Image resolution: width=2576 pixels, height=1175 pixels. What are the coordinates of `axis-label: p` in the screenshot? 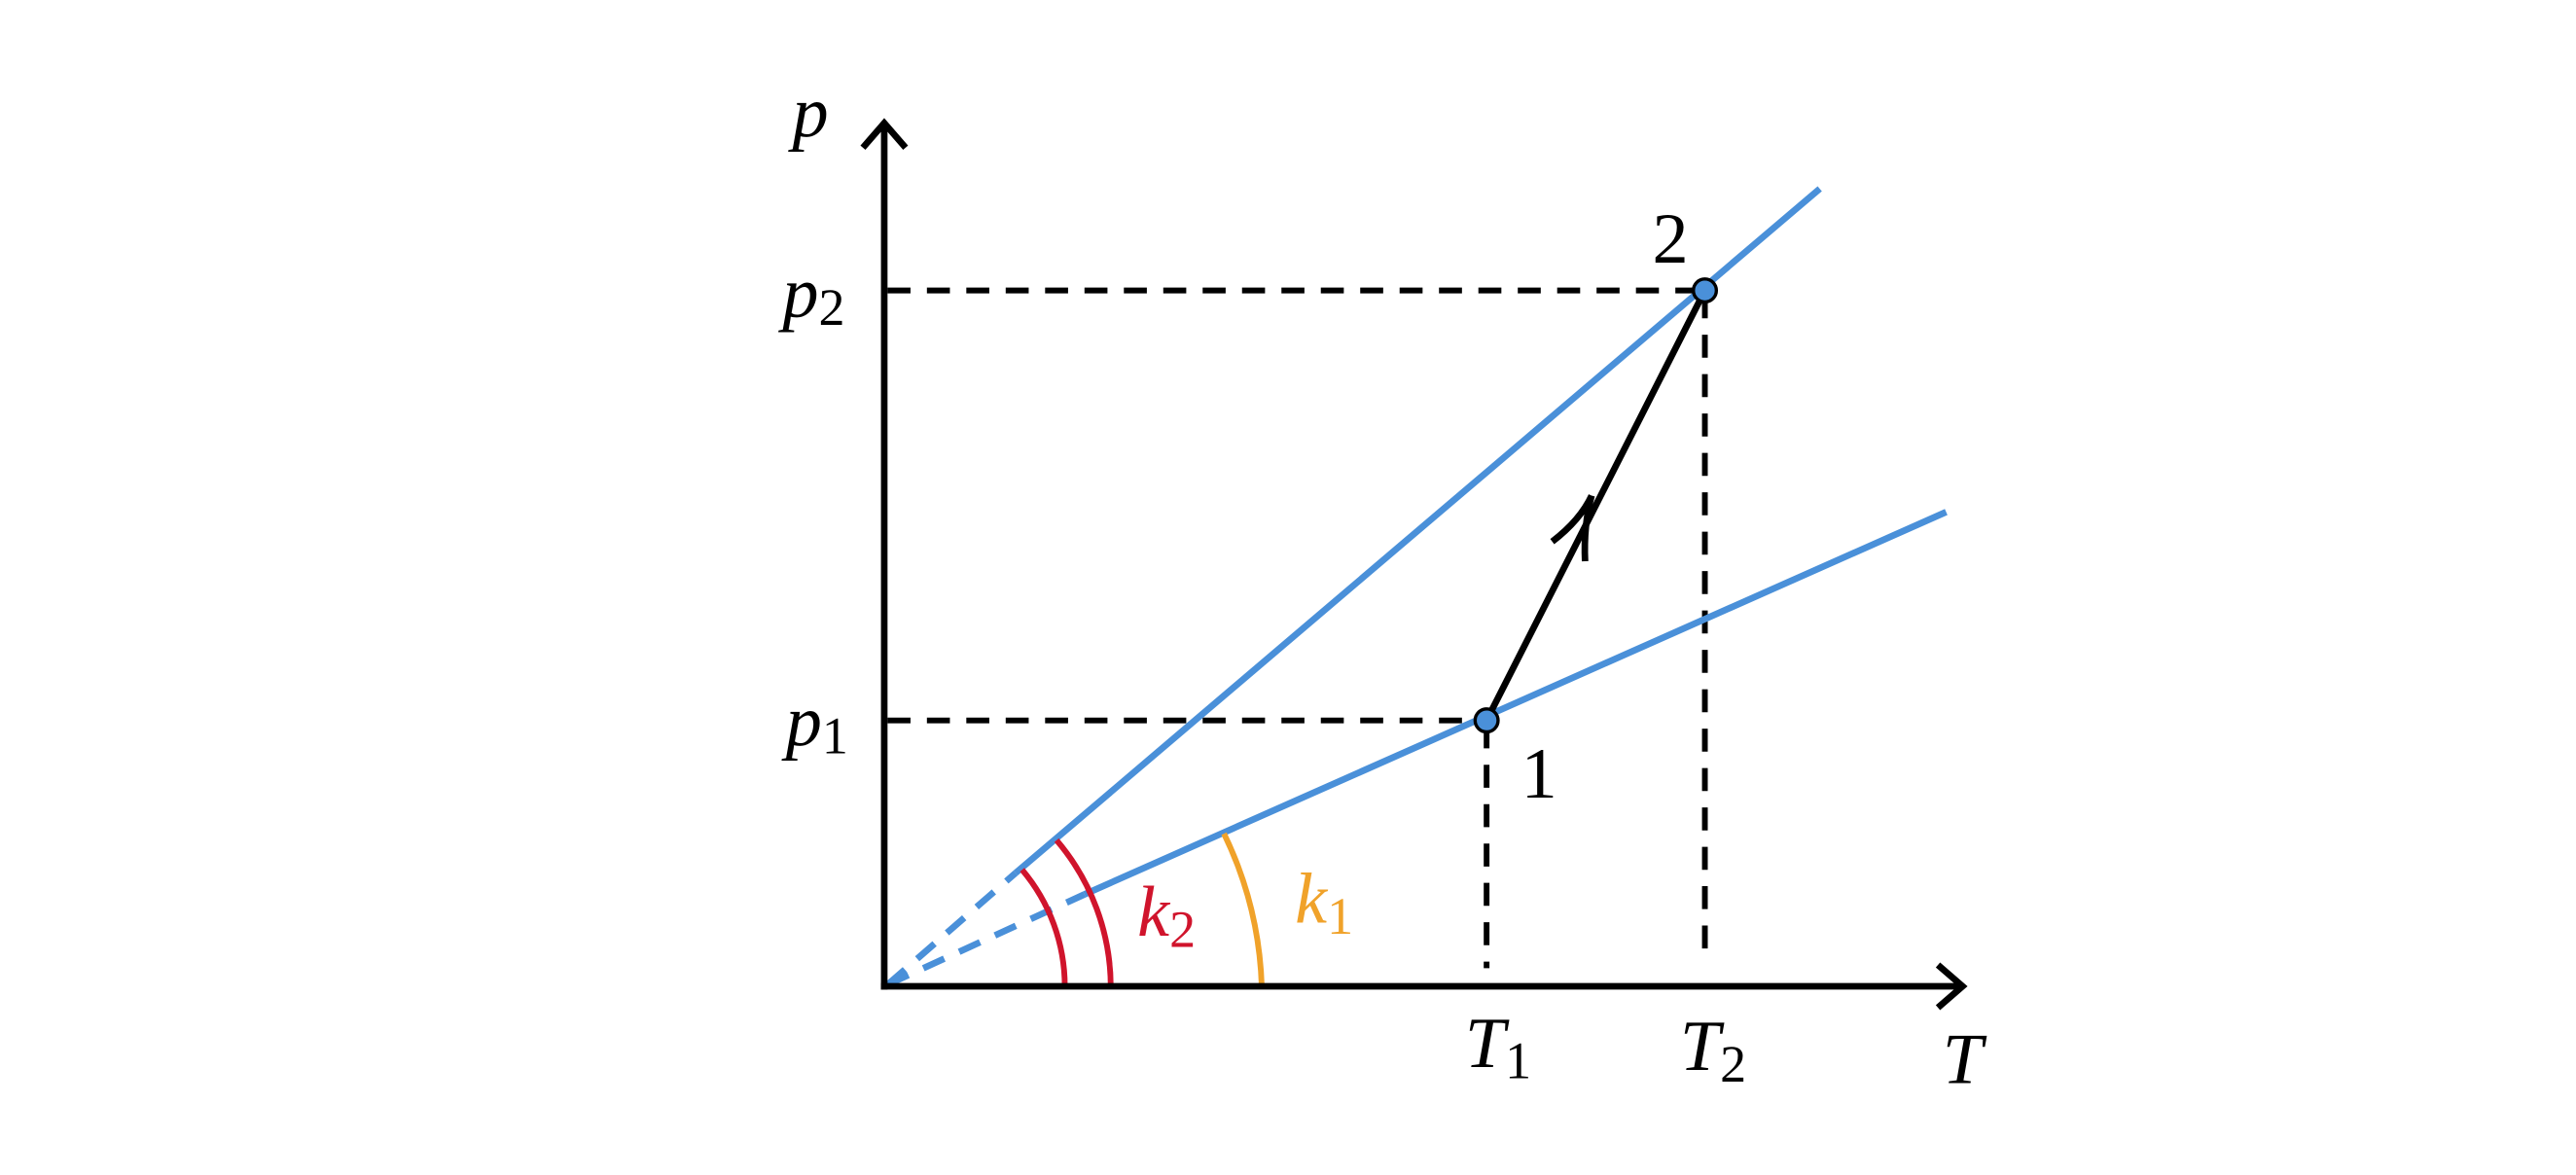 It's located at (807, 113).